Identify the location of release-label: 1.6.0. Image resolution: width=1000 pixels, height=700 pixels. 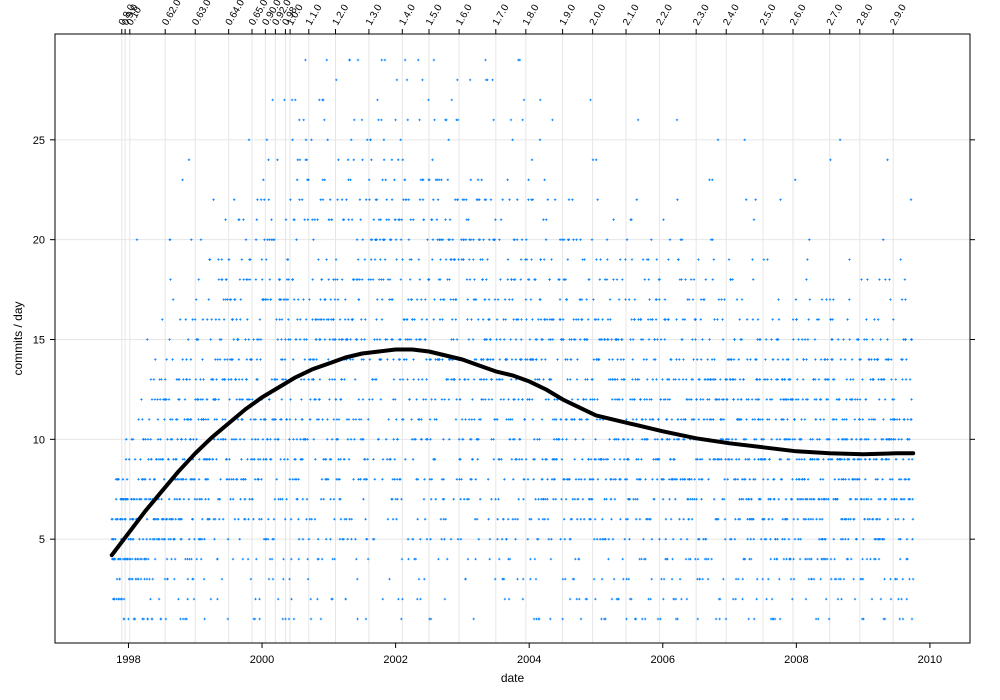
(464, 14).